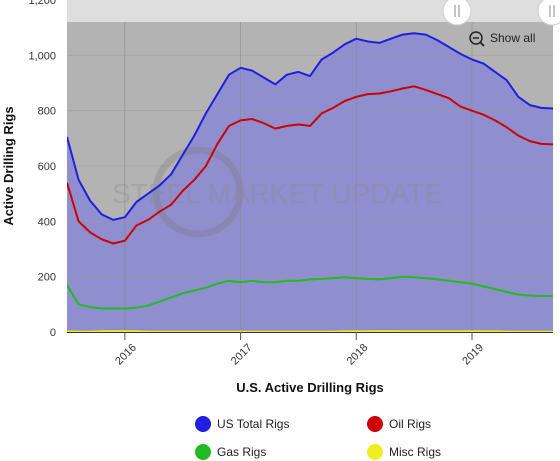 The height and width of the screenshot is (461, 560). I want to click on watermark: STEEL MARKET UPDATE, so click(277, 192).